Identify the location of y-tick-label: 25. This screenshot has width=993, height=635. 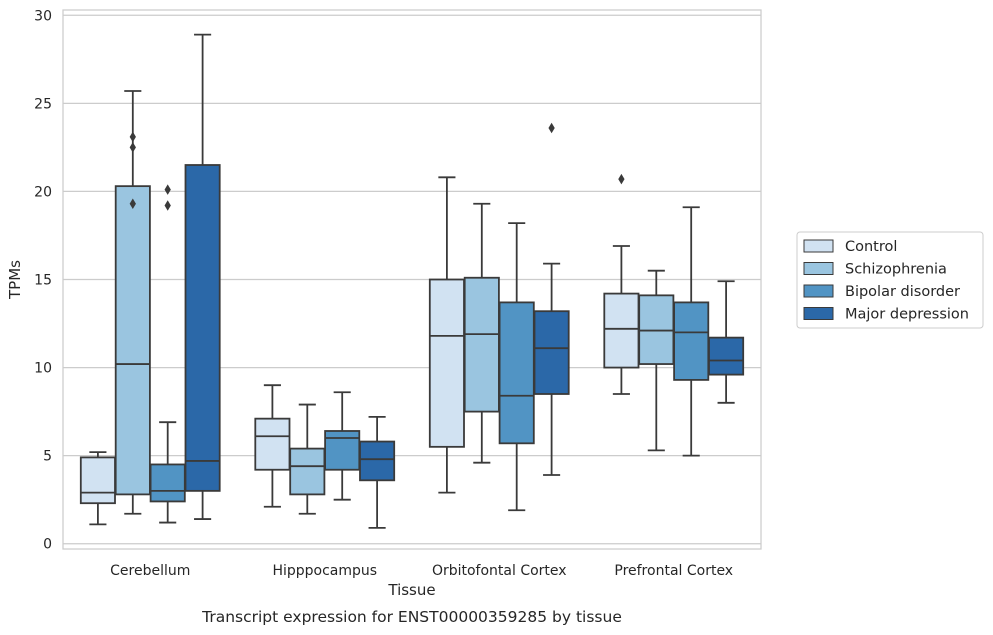
(43, 104).